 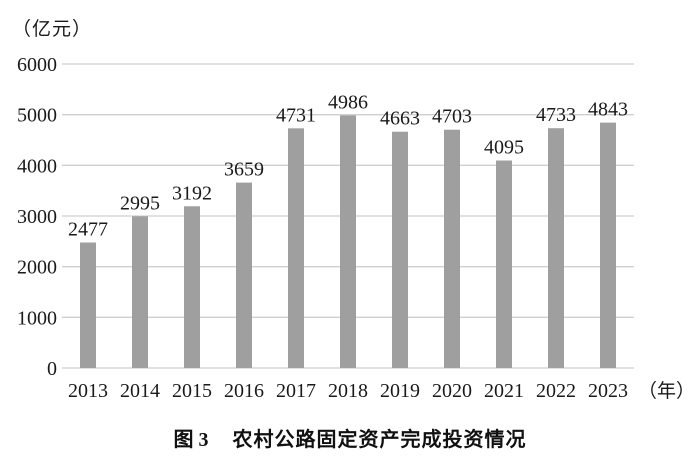 What do you see at coordinates (37, 65) in the screenshot?
I see `y-tick-label-6000: 6000` at bounding box center [37, 65].